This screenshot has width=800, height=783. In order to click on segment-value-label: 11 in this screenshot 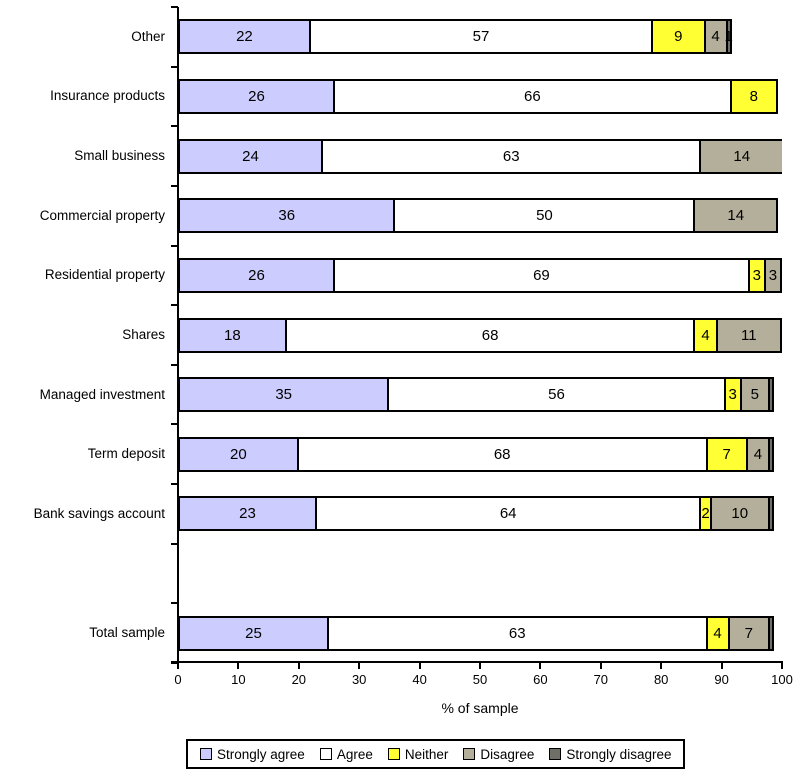, I will do `click(749, 335)`.